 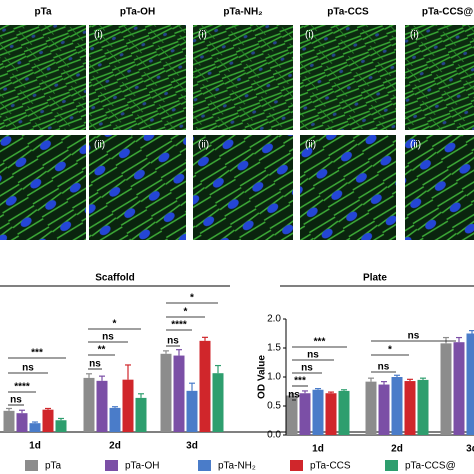 I want to click on legend-label: pTa, so click(x=53, y=466).